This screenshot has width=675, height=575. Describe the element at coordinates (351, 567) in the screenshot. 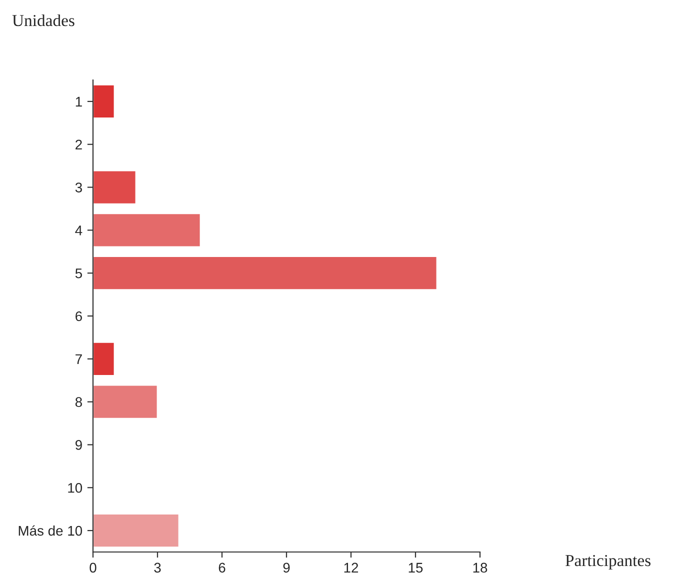

I see `x-tick-label: 12` at that location.